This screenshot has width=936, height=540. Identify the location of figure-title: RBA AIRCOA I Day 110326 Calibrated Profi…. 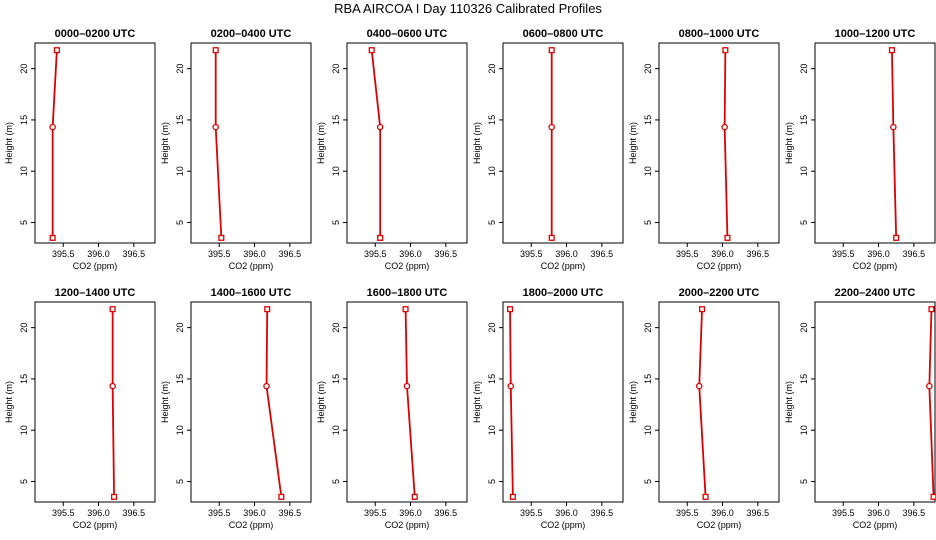
(468, 8).